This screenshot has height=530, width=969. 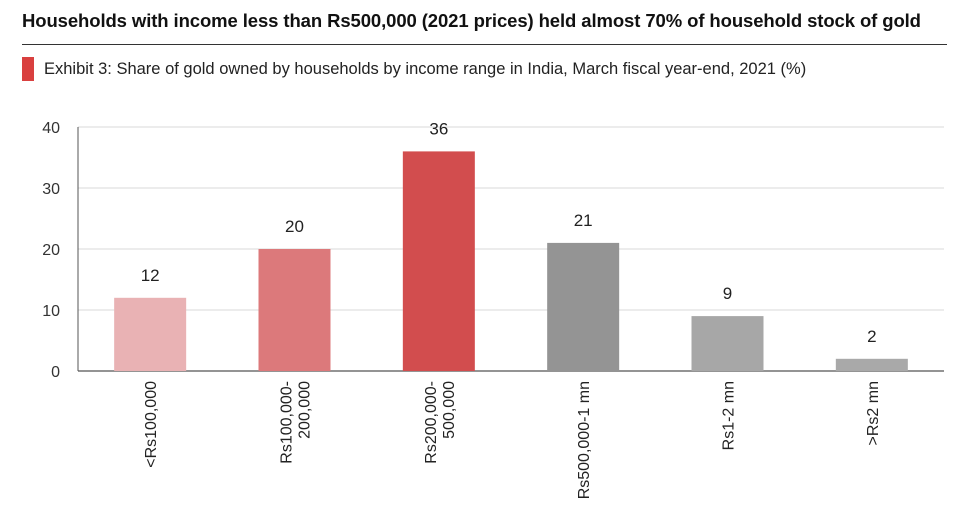 I want to click on y-tick-label: 40, so click(x=51, y=128).